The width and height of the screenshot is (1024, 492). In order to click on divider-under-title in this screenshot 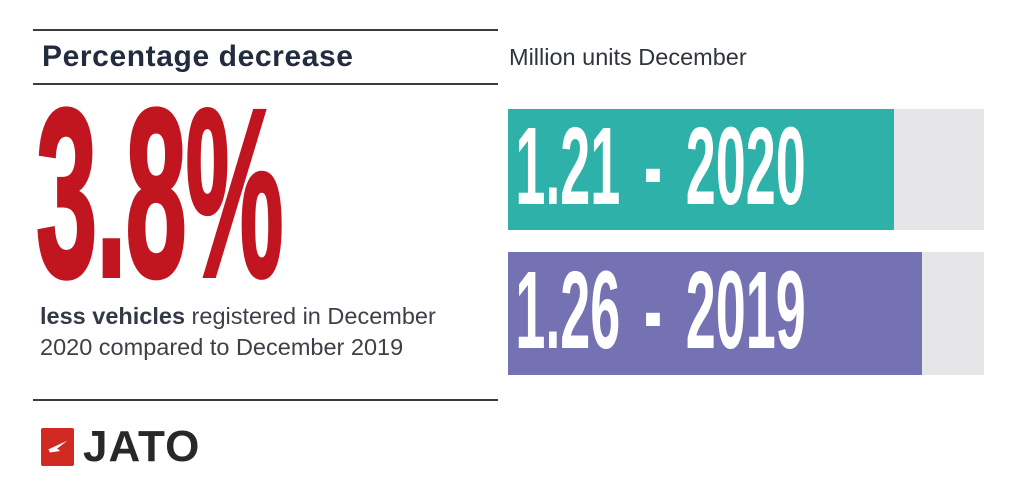, I will do `click(265, 84)`.